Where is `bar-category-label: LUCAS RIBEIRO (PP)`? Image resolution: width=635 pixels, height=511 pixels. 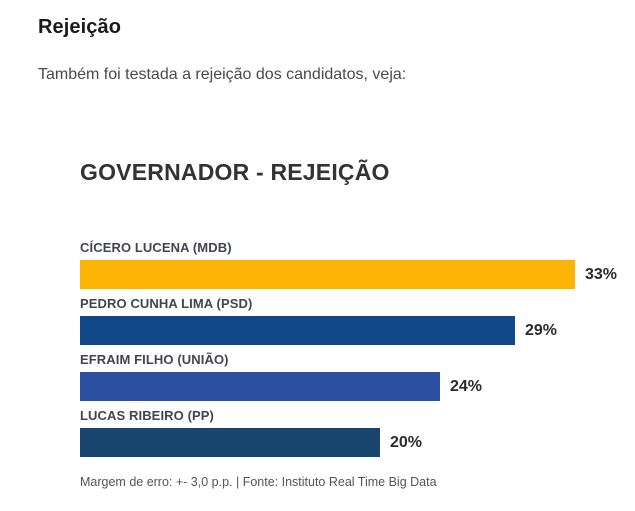 bar-category-label: LUCAS RIBEIRO (PP) is located at coordinates (147, 415).